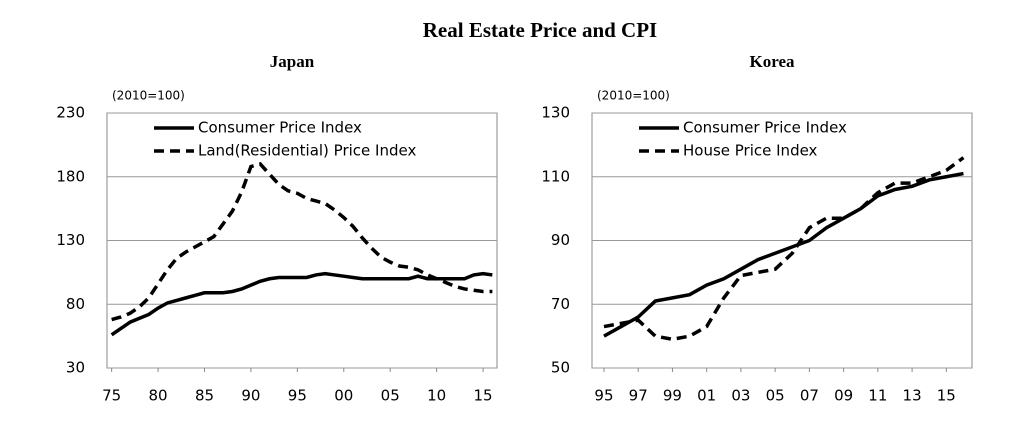 This screenshot has height=443, width=1024. What do you see at coordinates (750, 151) in the screenshot?
I see `legend-label: House Price Index` at bounding box center [750, 151].